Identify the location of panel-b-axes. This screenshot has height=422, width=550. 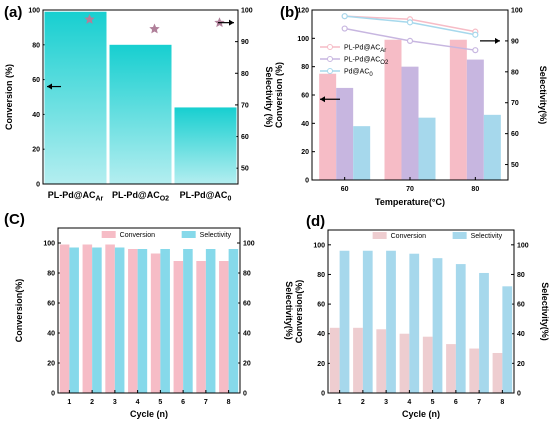
(410, 95).